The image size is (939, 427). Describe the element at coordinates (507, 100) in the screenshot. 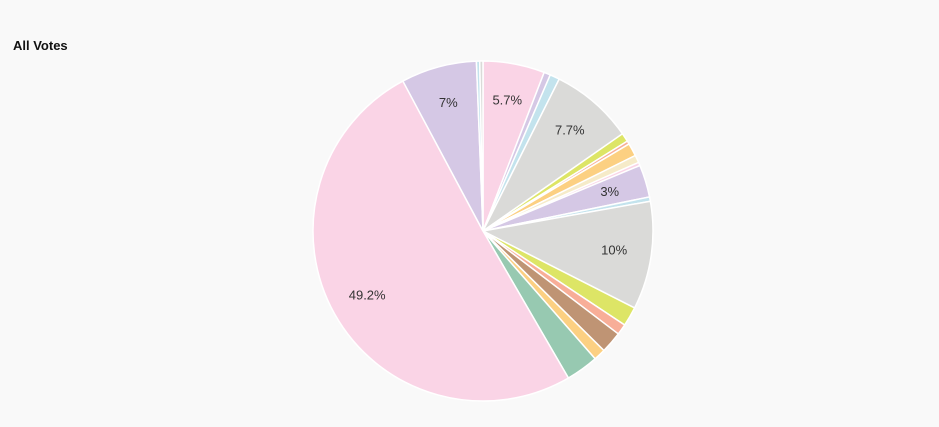

I see `slice-label-0: 5.7%` at that location.